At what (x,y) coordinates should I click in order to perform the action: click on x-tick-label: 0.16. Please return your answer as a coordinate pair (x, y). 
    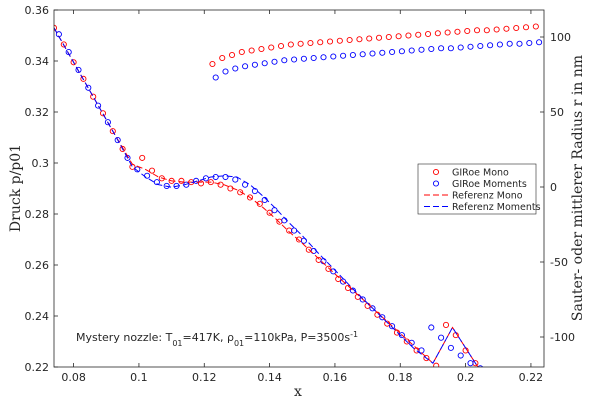
    Looking at the image, I should click on (335, 377).